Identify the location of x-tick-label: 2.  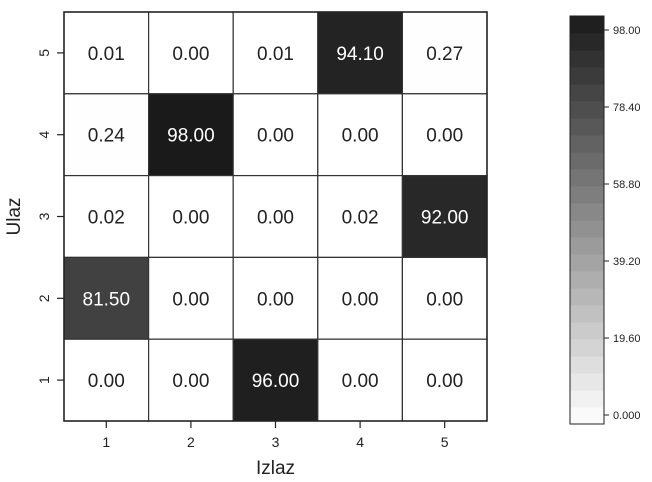
(191, 442).